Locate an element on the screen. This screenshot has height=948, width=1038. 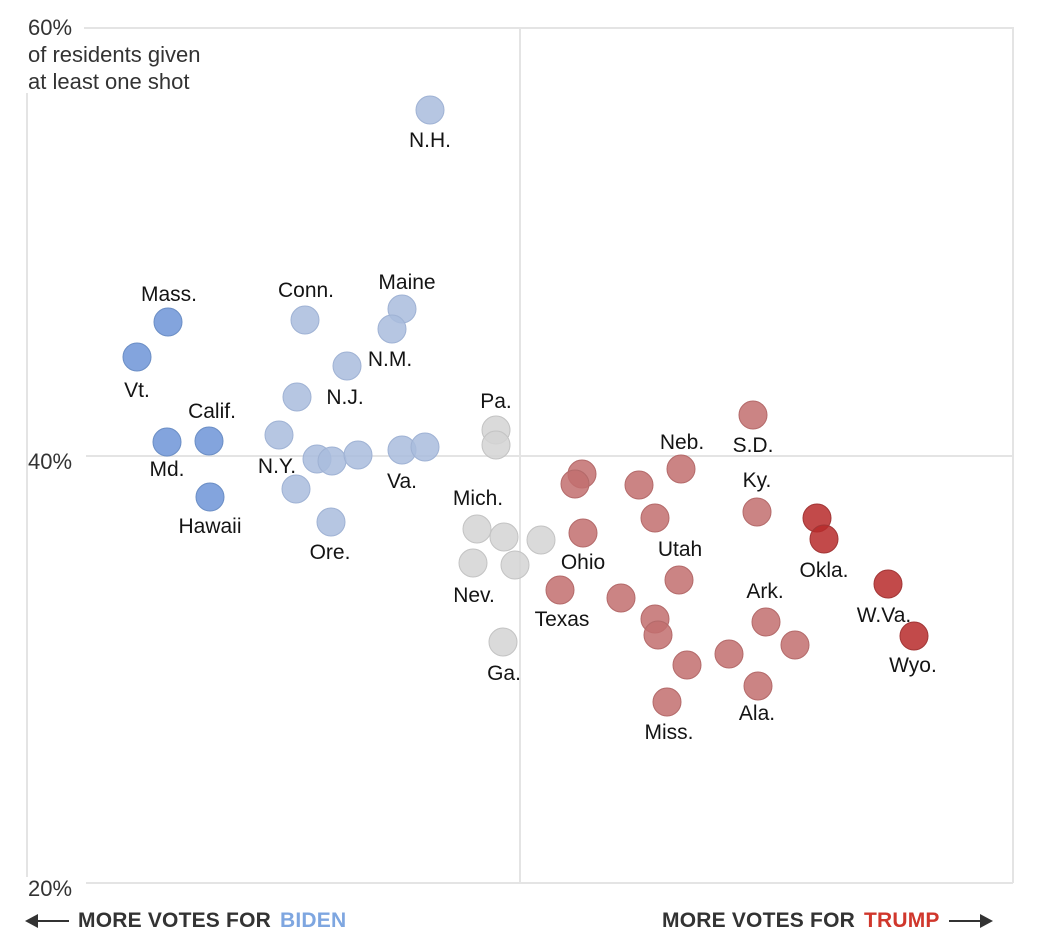
dot-ga is located at coordinates (503, 642).